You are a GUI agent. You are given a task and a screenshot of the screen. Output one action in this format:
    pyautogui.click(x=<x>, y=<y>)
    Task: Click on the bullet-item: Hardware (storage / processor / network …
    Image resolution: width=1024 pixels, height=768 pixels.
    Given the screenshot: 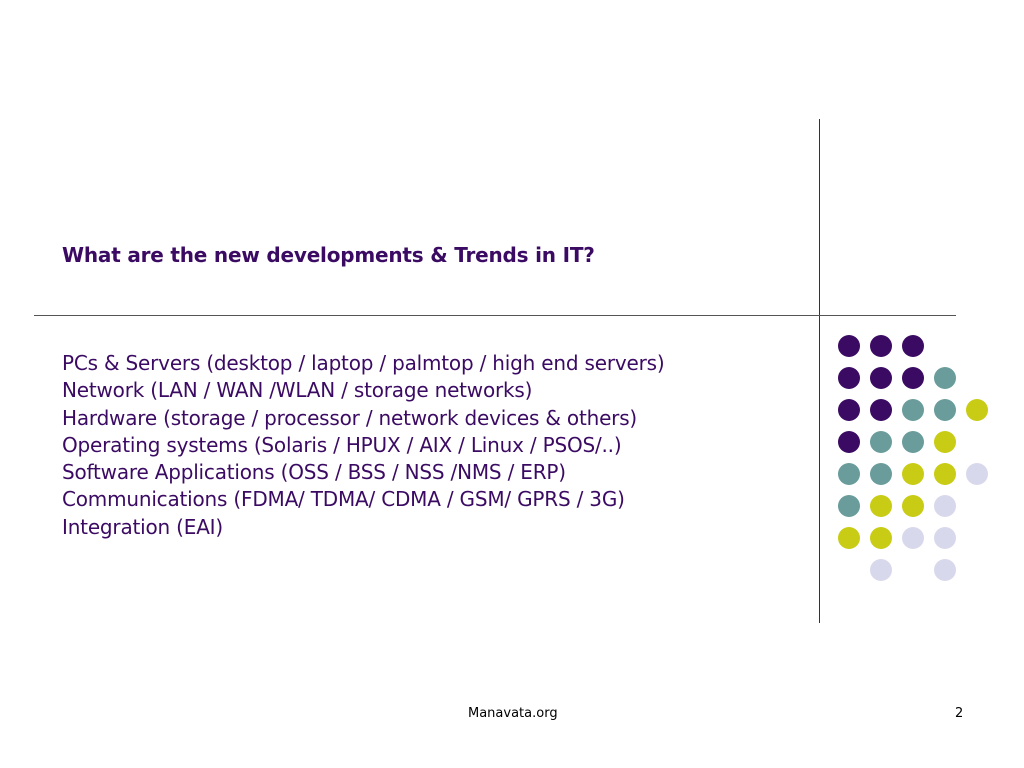 What is the action you would take?
    pyautogui.click(x=350, y=417)
    